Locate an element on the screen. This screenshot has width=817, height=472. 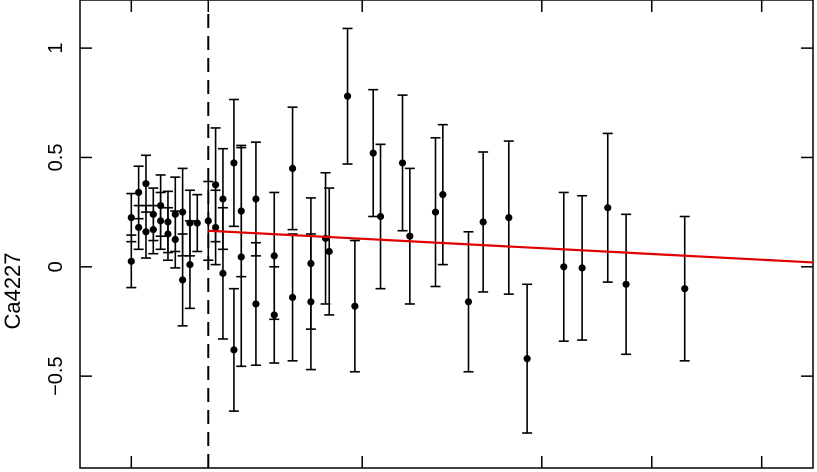
y-tick-label: 0 is located at coordinates (56, 266).